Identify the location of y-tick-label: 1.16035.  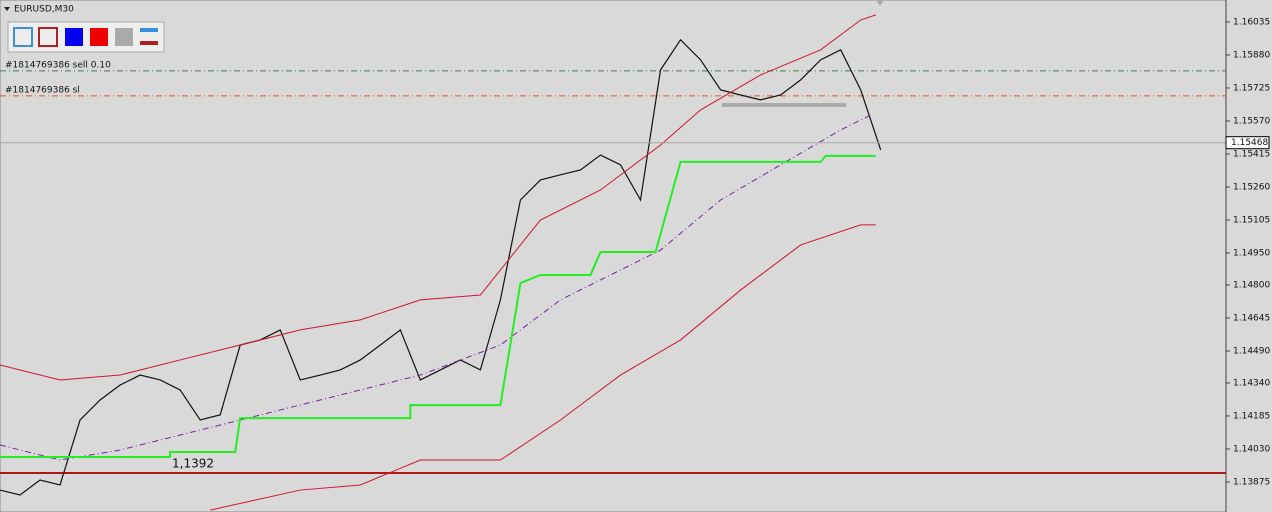
(1251, 22).